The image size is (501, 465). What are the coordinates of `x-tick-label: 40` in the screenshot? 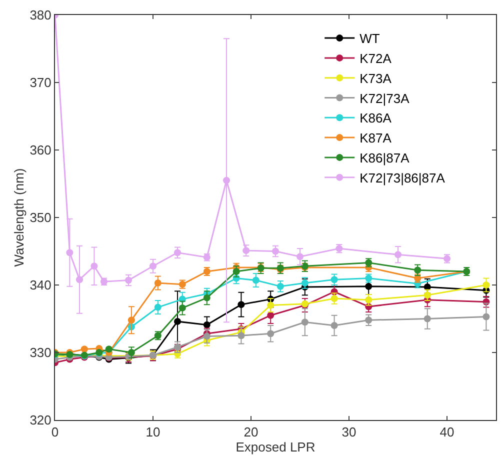 It's located at (447, 432).